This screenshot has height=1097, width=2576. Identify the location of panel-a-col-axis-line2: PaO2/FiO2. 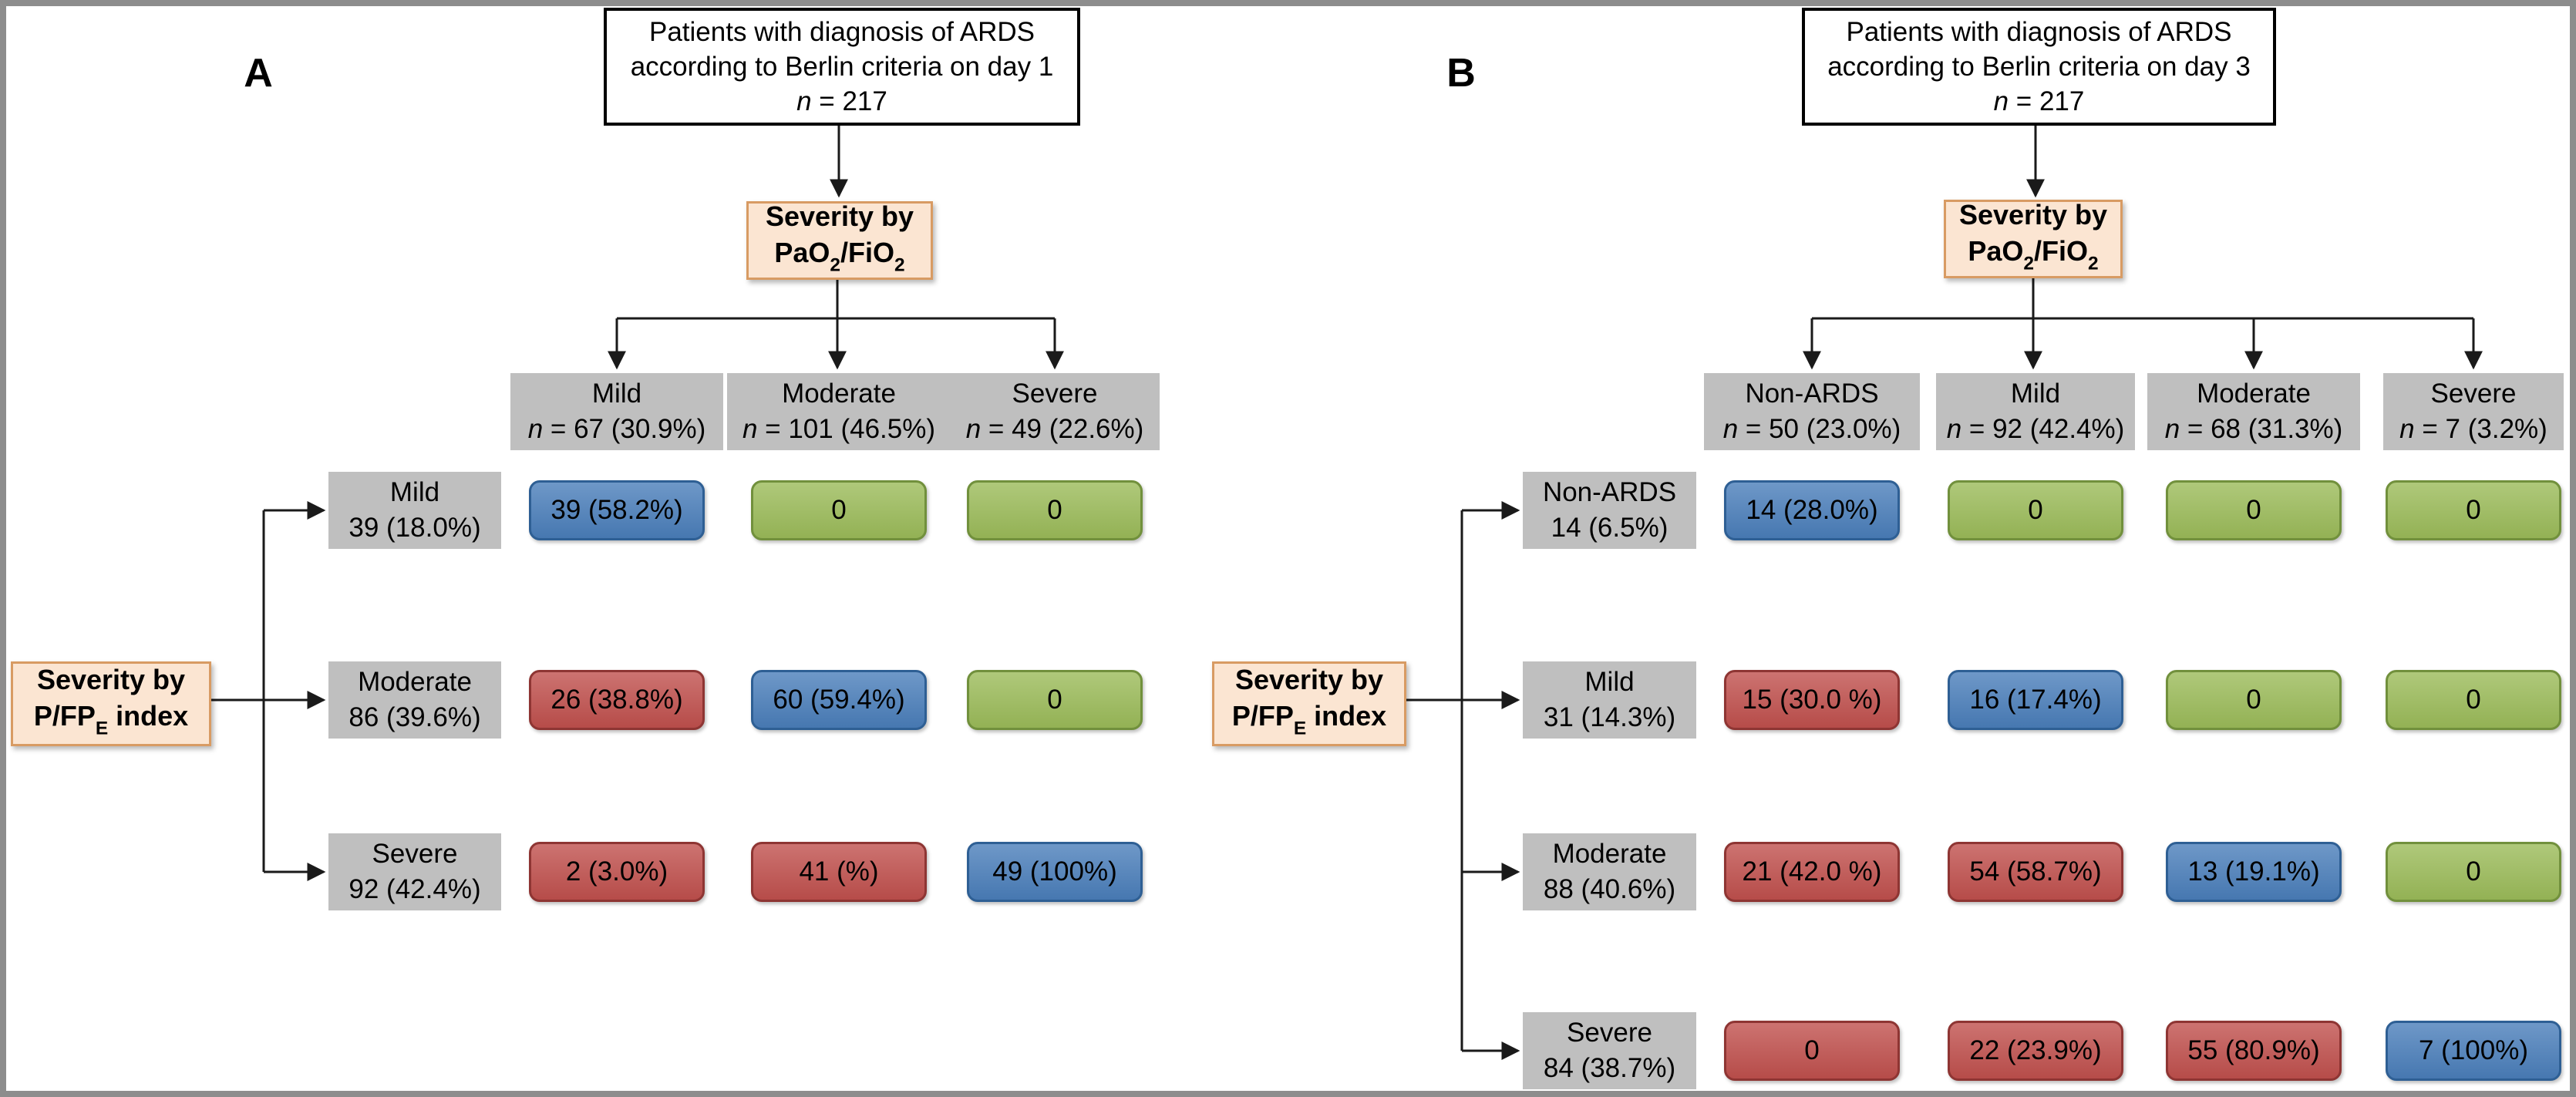
(840, 256).